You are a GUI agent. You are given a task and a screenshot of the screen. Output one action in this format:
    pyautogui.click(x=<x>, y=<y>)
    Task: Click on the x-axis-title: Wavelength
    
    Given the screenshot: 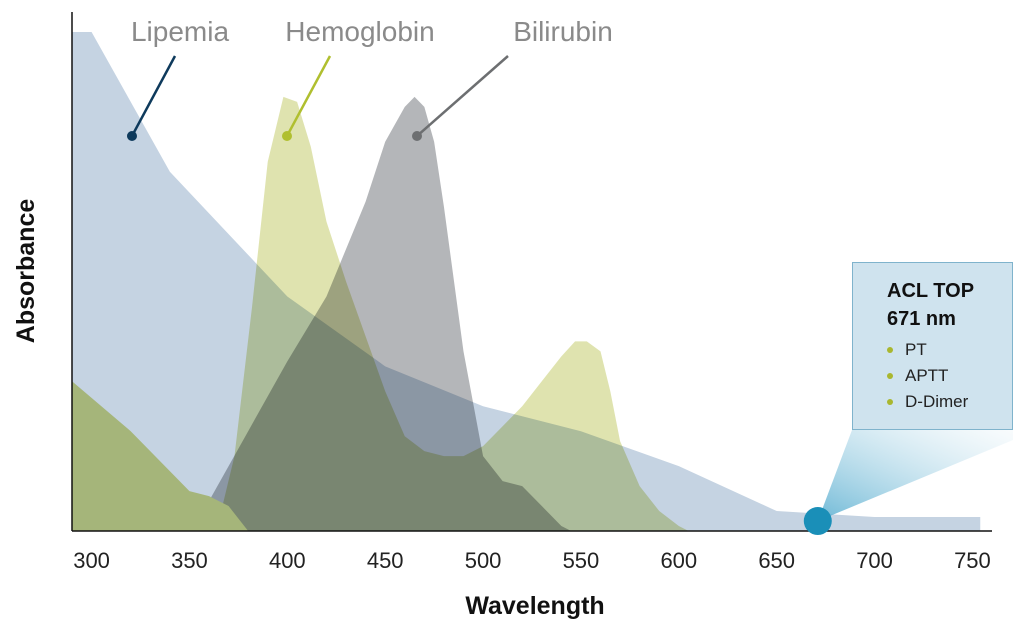 What is the action you would take?
    pyautogui.click(x=534, y=606)
    